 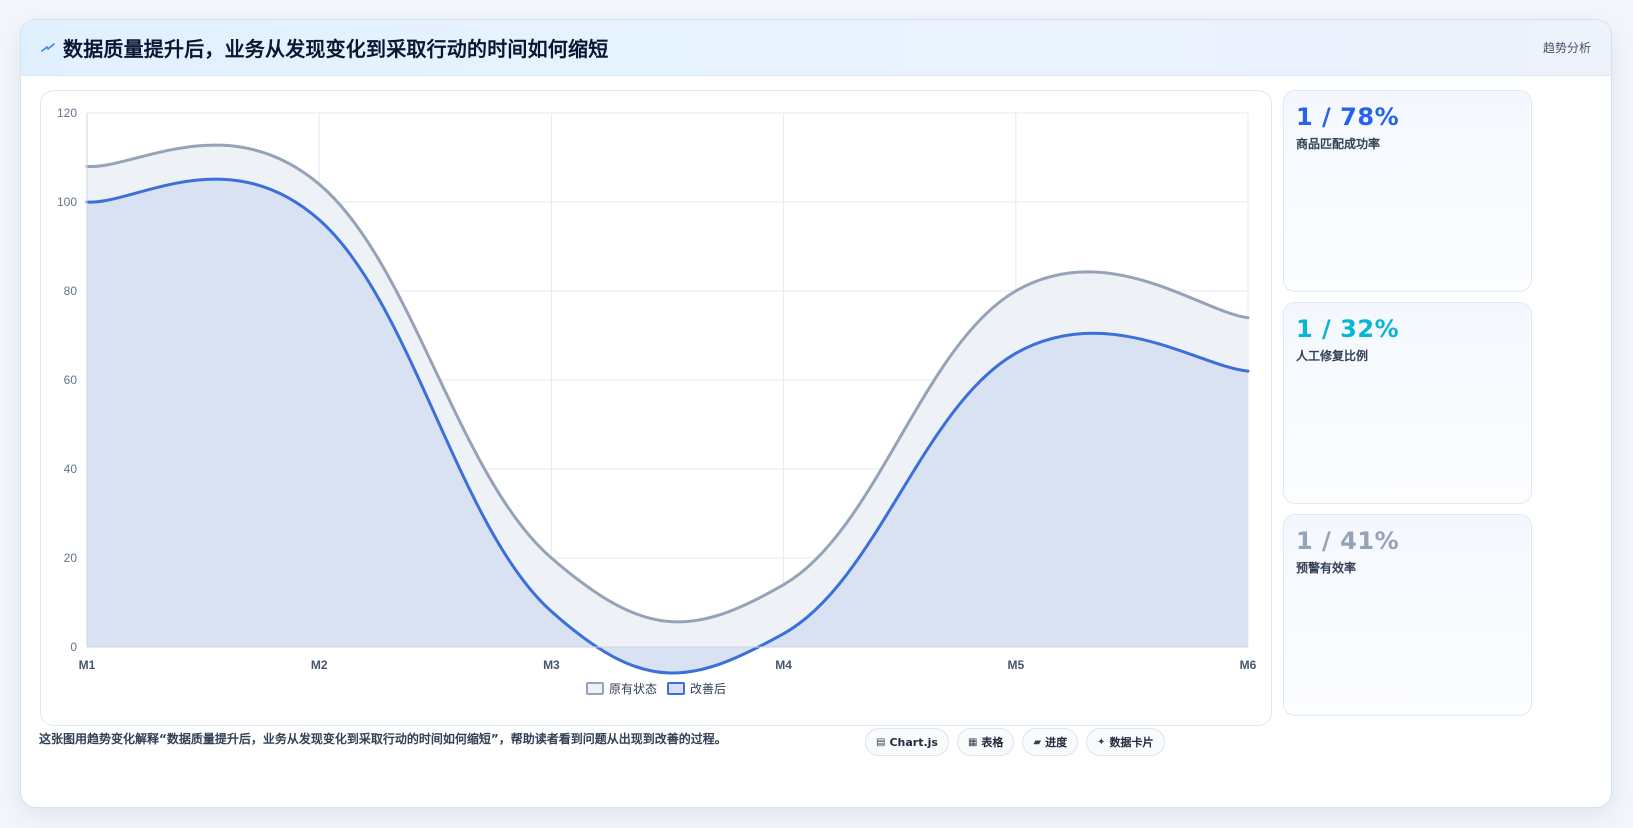 I want to click on stat-card: 1 / 32% 人工修复比例, so click(x=1407, y=403).